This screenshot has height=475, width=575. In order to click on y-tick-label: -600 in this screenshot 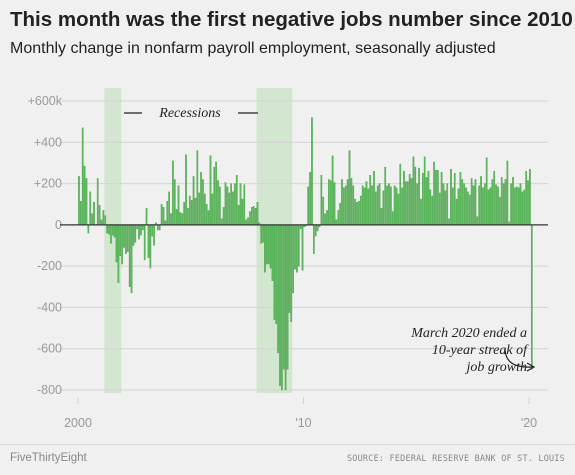, I will do `click(49, 349)`.